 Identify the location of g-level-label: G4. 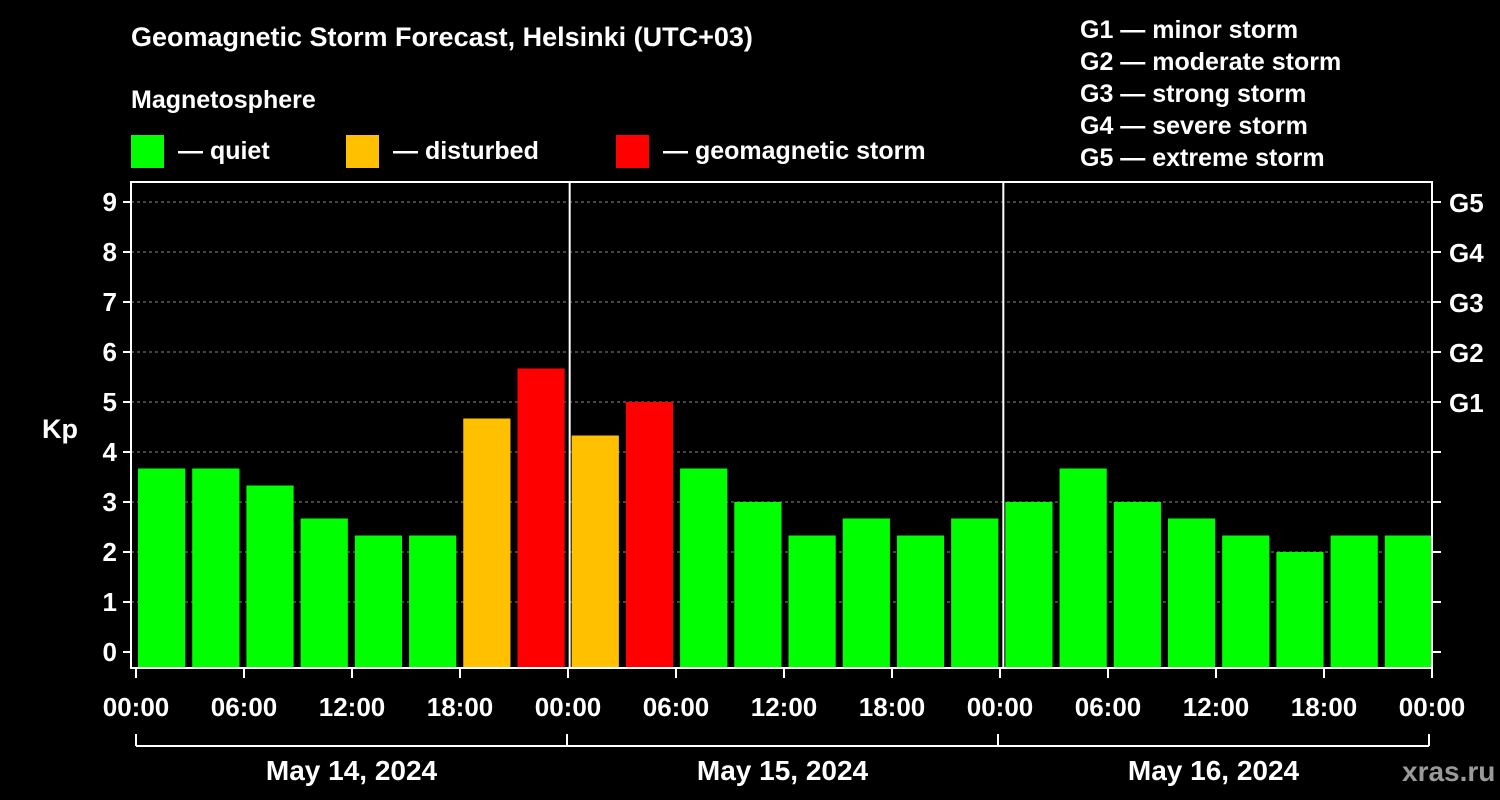
(1466, 253).